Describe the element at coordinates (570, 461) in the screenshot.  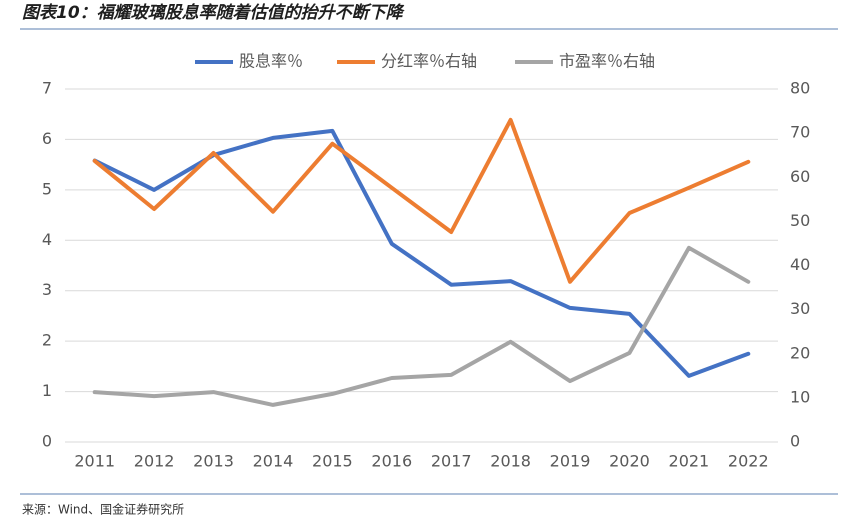
I see `x-tick-label: 2019` at that location.